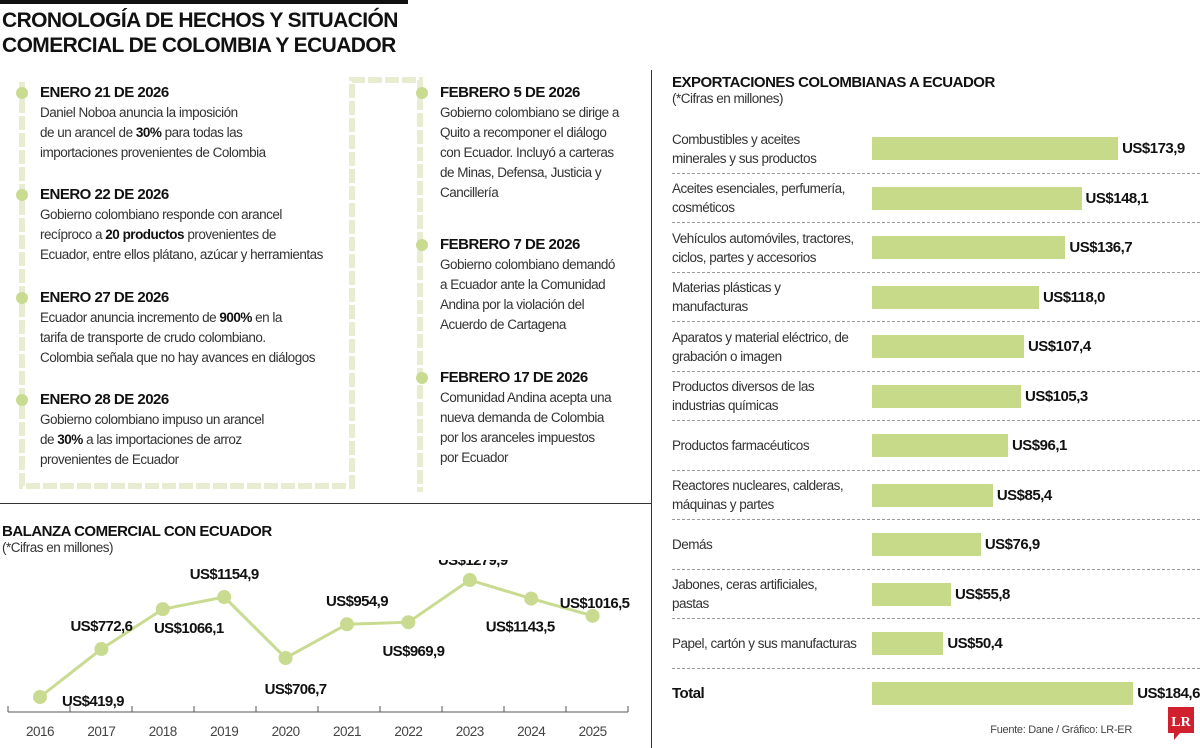 This screenshot has width=1200, height=748. Describe the element at coordinates (357, 601) in the screenshot. I see `data-label: US$954,9` at that location.